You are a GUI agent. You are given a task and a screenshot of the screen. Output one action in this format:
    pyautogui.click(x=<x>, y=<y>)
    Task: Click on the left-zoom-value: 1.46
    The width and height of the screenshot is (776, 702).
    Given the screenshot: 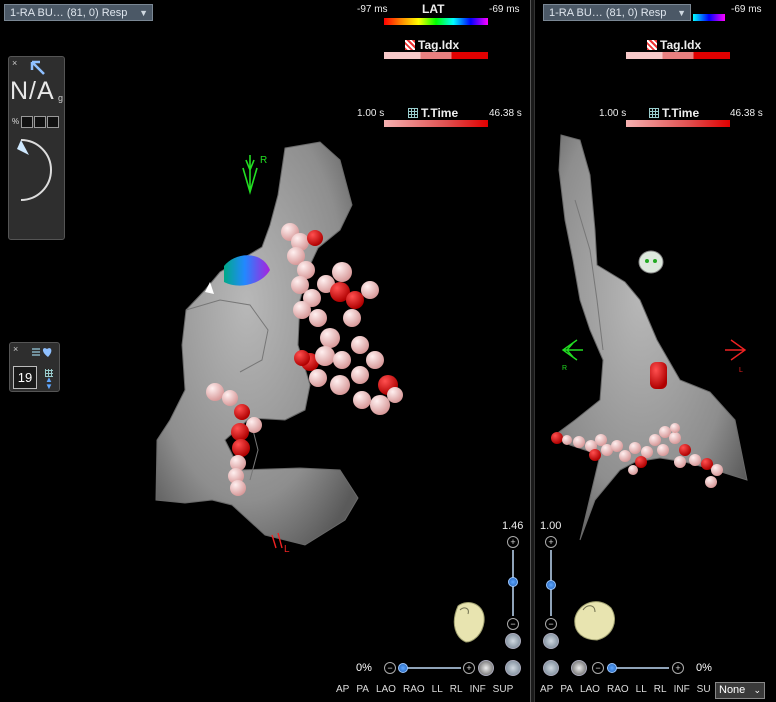 What is the action you would take?
    pyautogui.click(x=513, y=526)
    